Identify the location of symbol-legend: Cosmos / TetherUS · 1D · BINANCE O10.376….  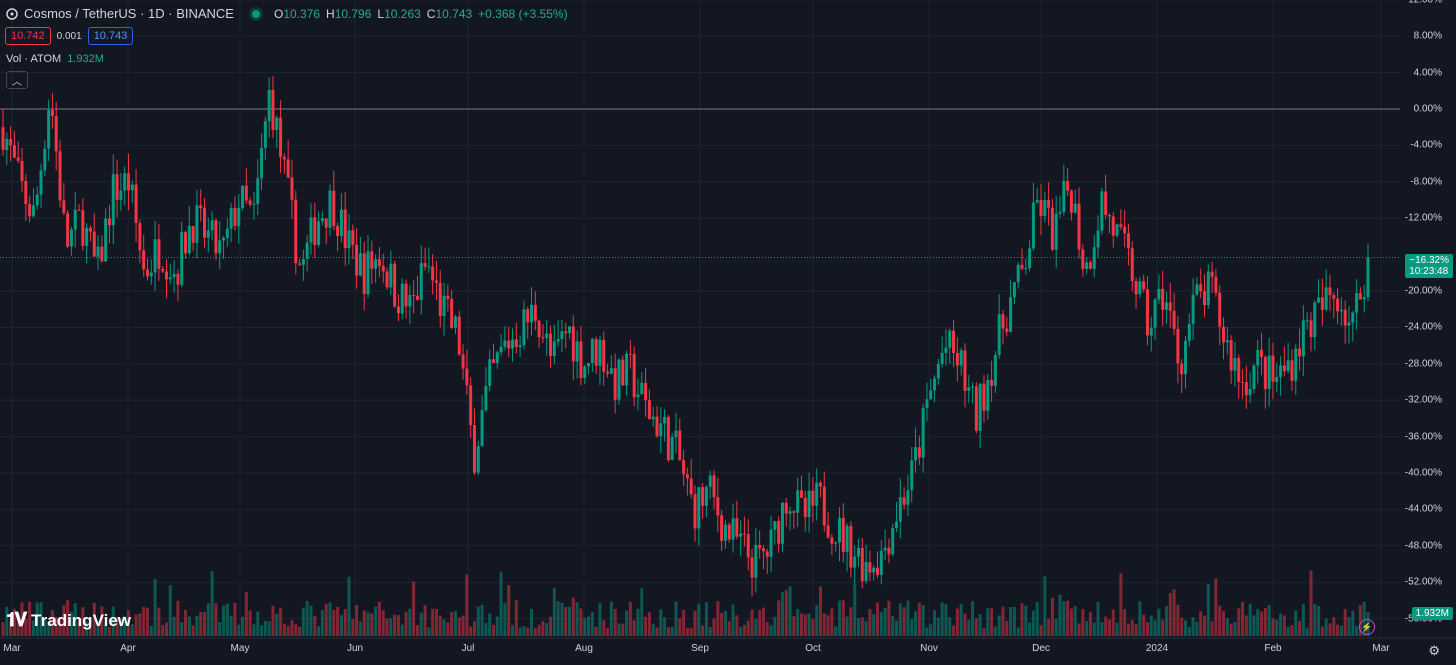
(287, 13).